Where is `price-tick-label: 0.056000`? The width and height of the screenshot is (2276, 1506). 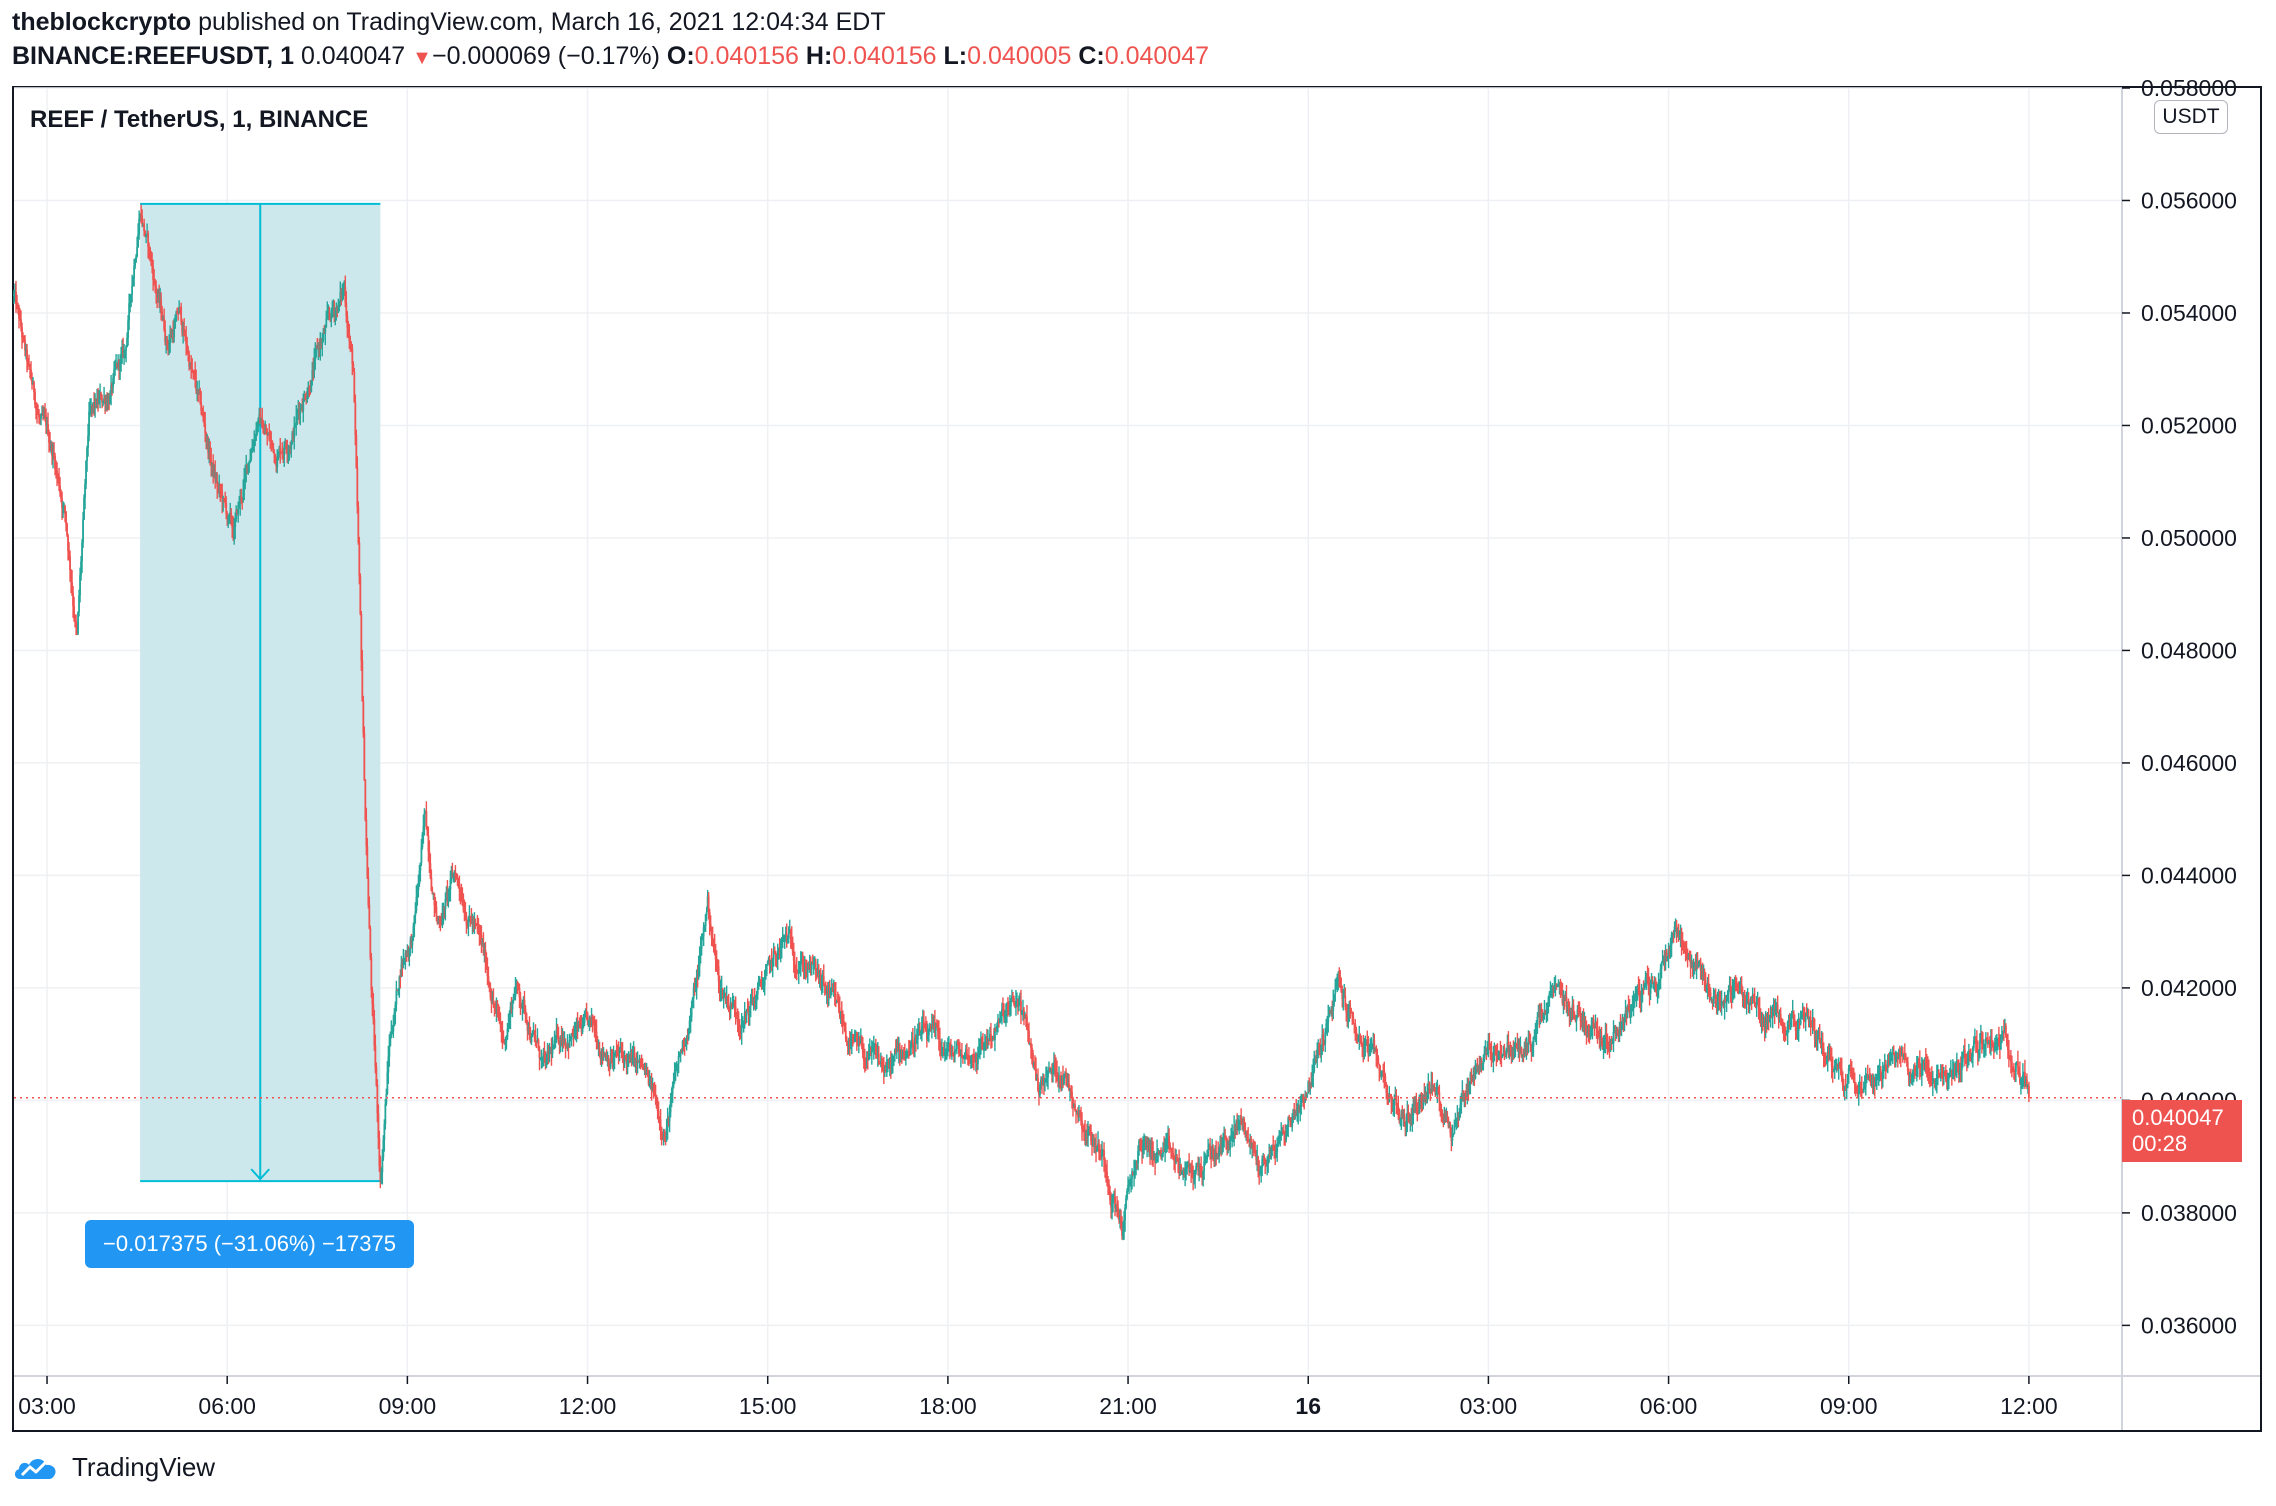 price-tick-label: 0.056000 is located at coordinates (2189, 200).